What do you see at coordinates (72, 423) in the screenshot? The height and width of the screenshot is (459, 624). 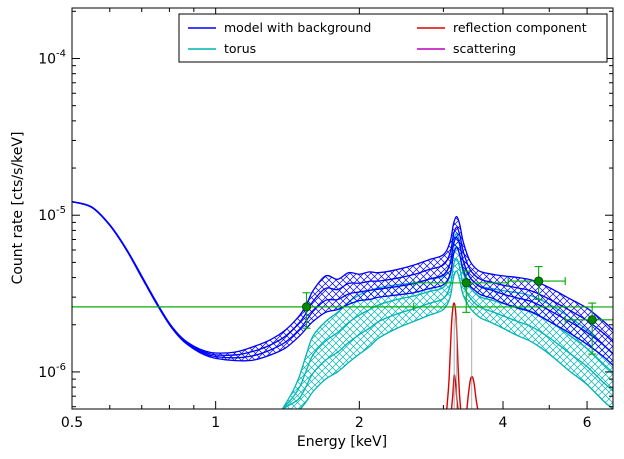 I see `x-tick-label-0: 0.5` at bounding box center [72, 423].